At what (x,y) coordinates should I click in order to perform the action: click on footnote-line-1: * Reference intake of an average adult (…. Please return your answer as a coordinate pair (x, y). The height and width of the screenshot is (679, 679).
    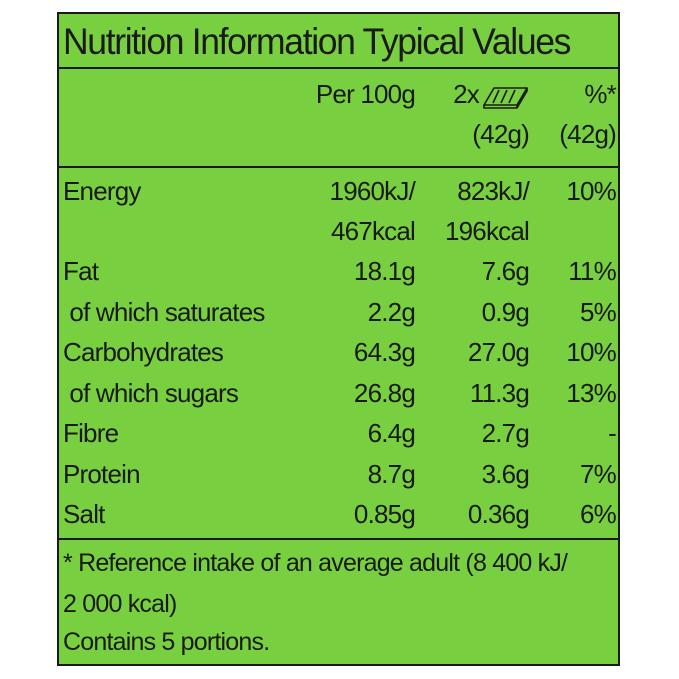
    Looking at the image, I should click on (315, 563).